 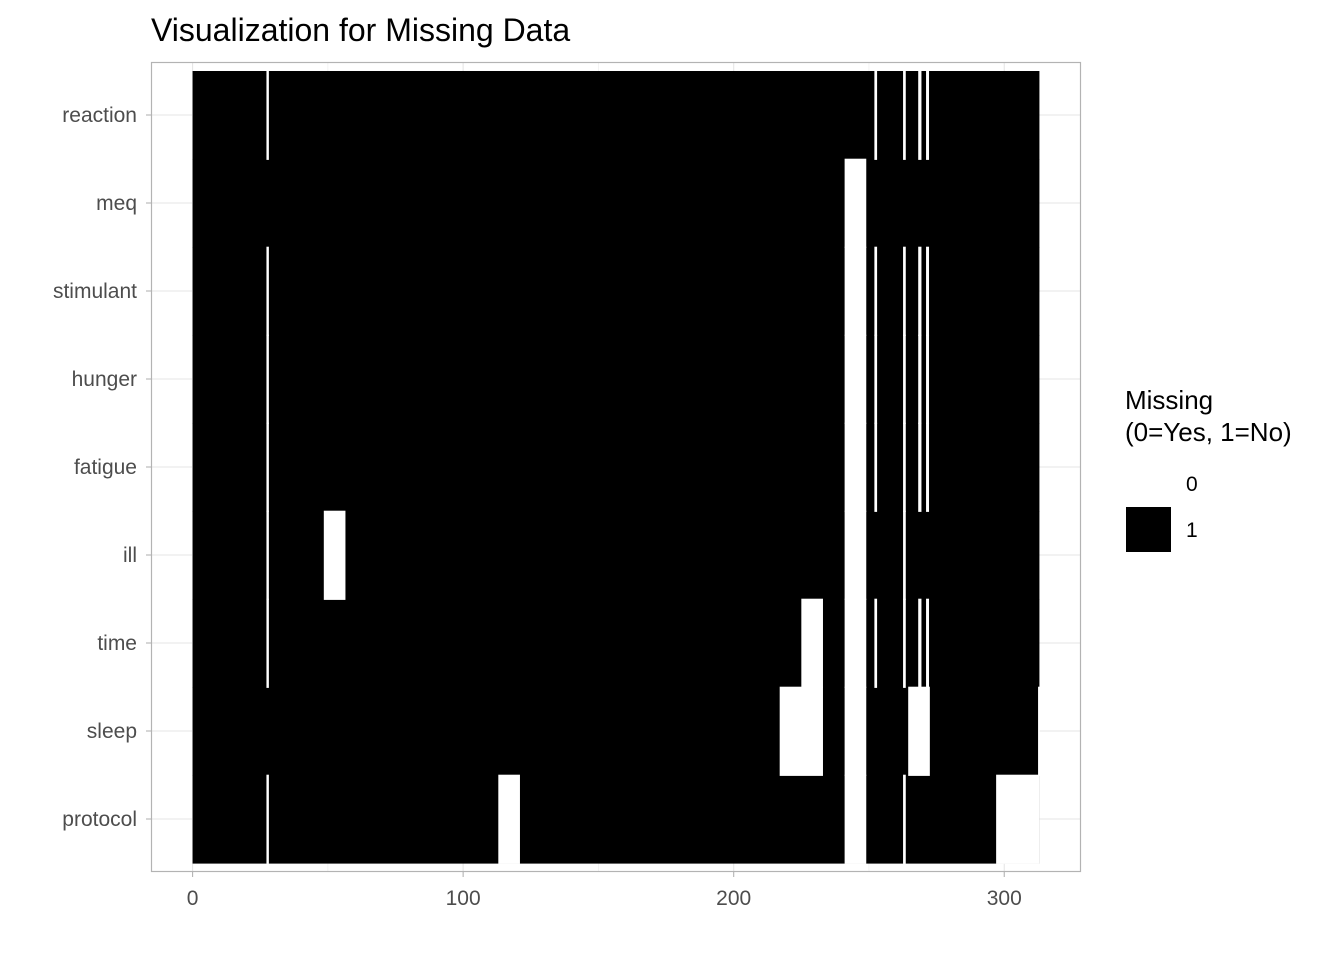 What do you see at coordinates (112, 731) in the screenshot?
I see `y-tick-label-sleep: sleep` at bounding box center [112, 731].